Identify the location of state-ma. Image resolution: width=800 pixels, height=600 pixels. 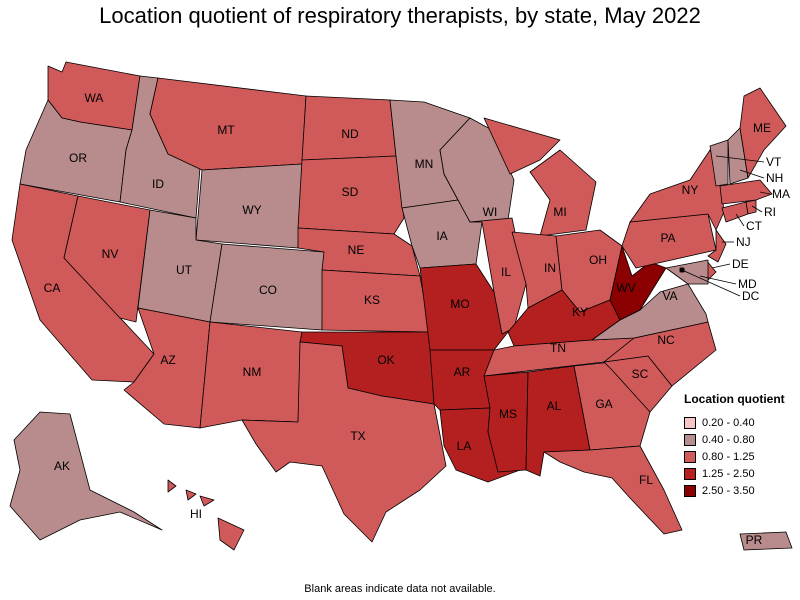
(746, 192).